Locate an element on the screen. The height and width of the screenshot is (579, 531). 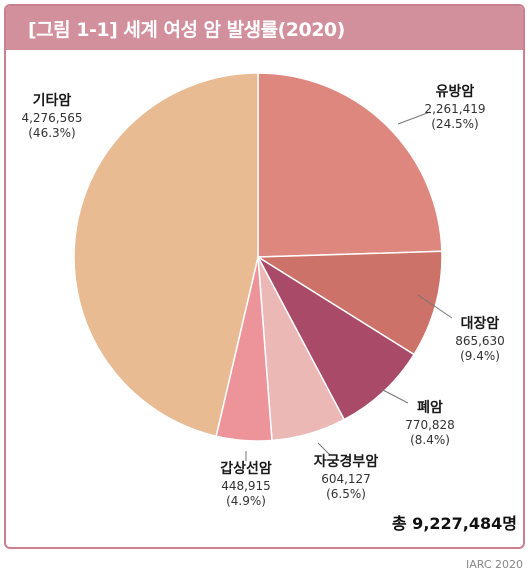
slice-label-name-2: 대장암 is located at coordinates (480, 323).